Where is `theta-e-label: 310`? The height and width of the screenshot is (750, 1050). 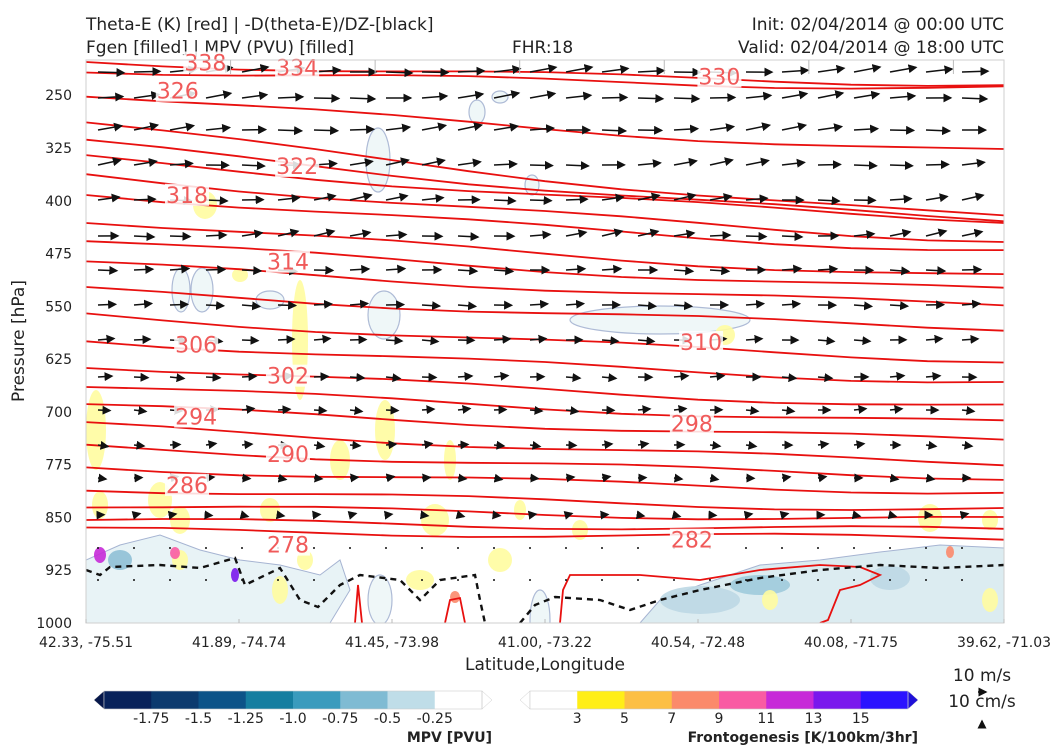
theta-e-label: 310 is located at coordinates (701, 343).